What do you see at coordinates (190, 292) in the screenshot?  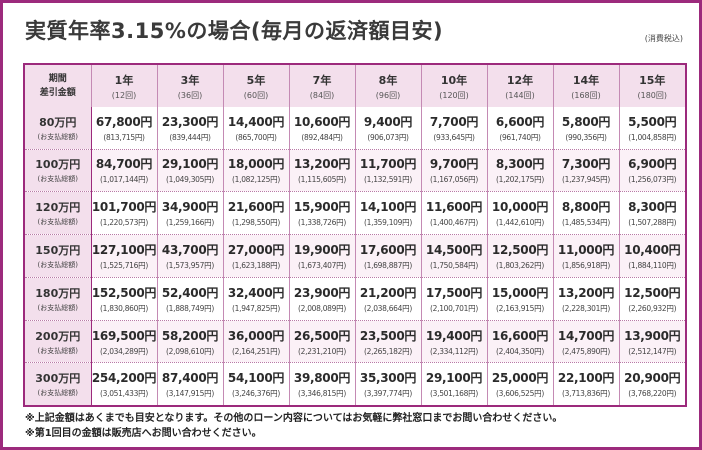 I see `monthly-payment: 52,400円` at bounding box center [190, 292].